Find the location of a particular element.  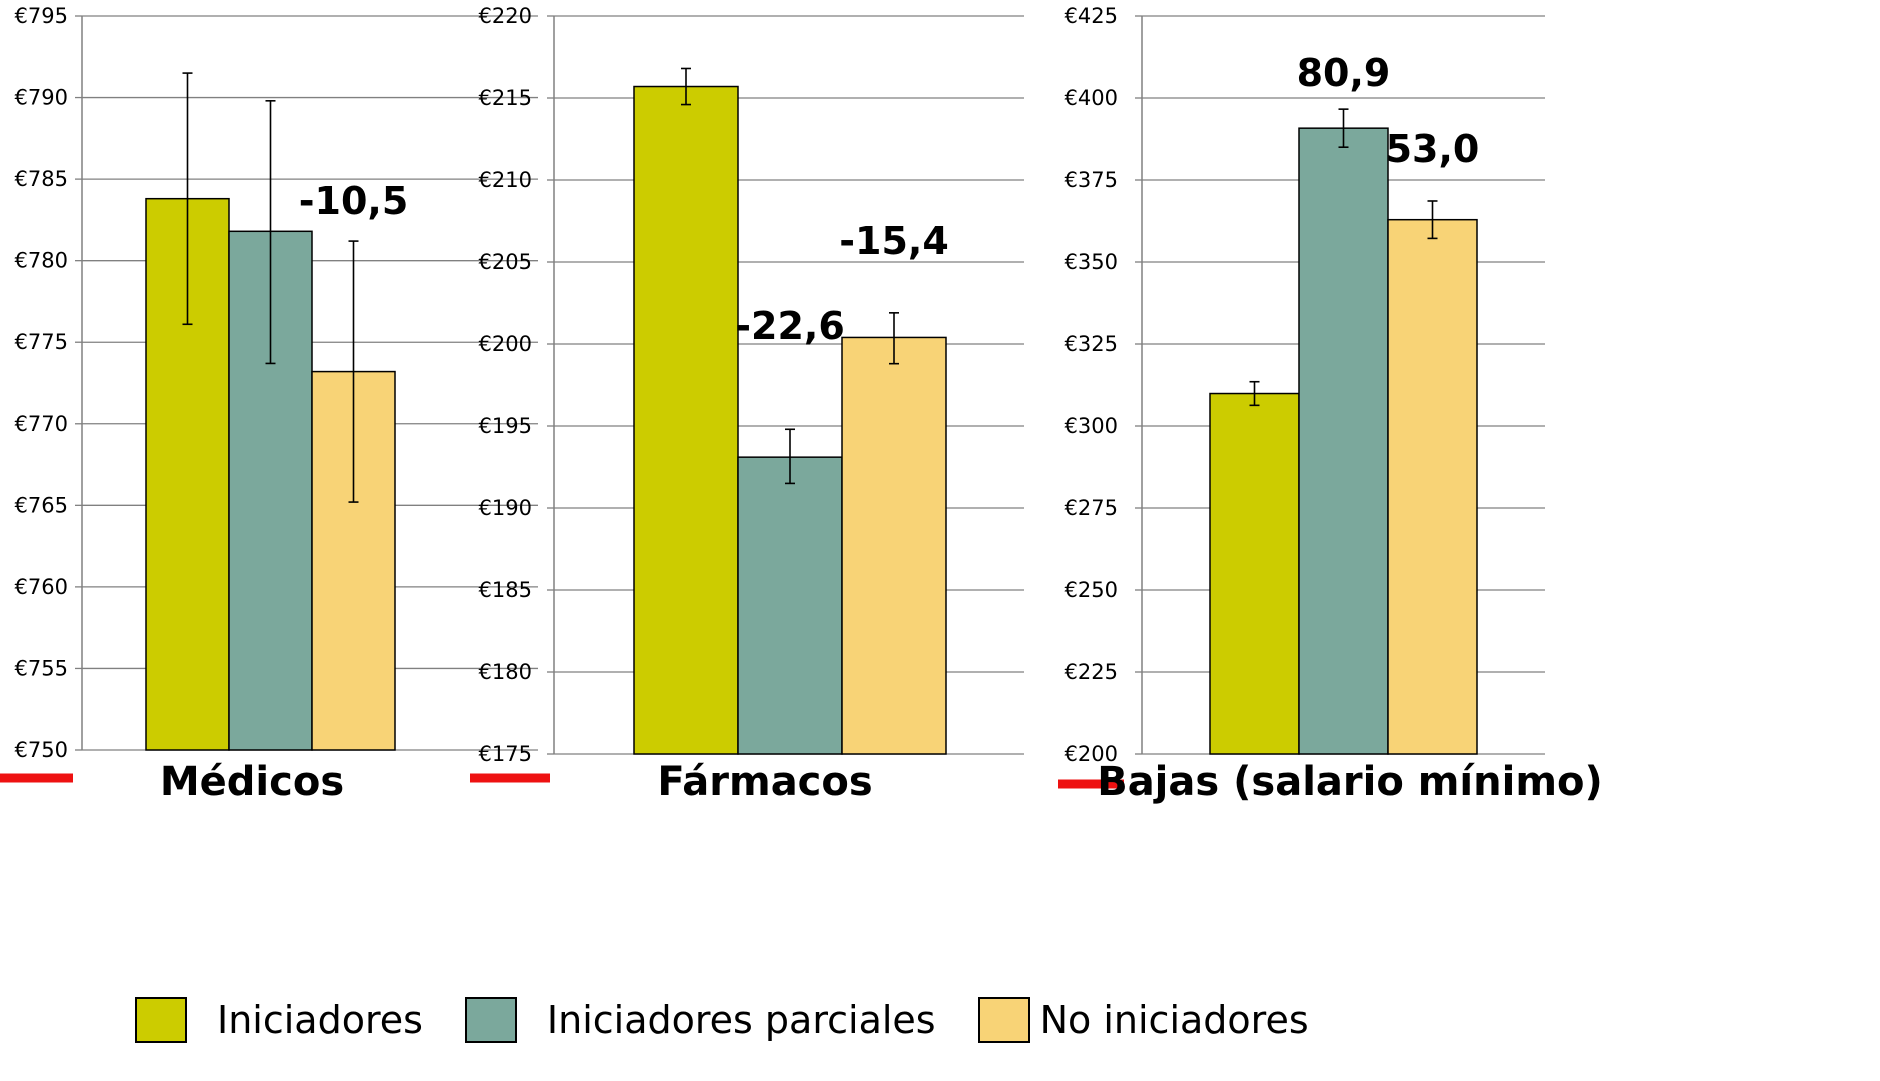

y-tick-label: €325 is located at coordinates (1091, 344).